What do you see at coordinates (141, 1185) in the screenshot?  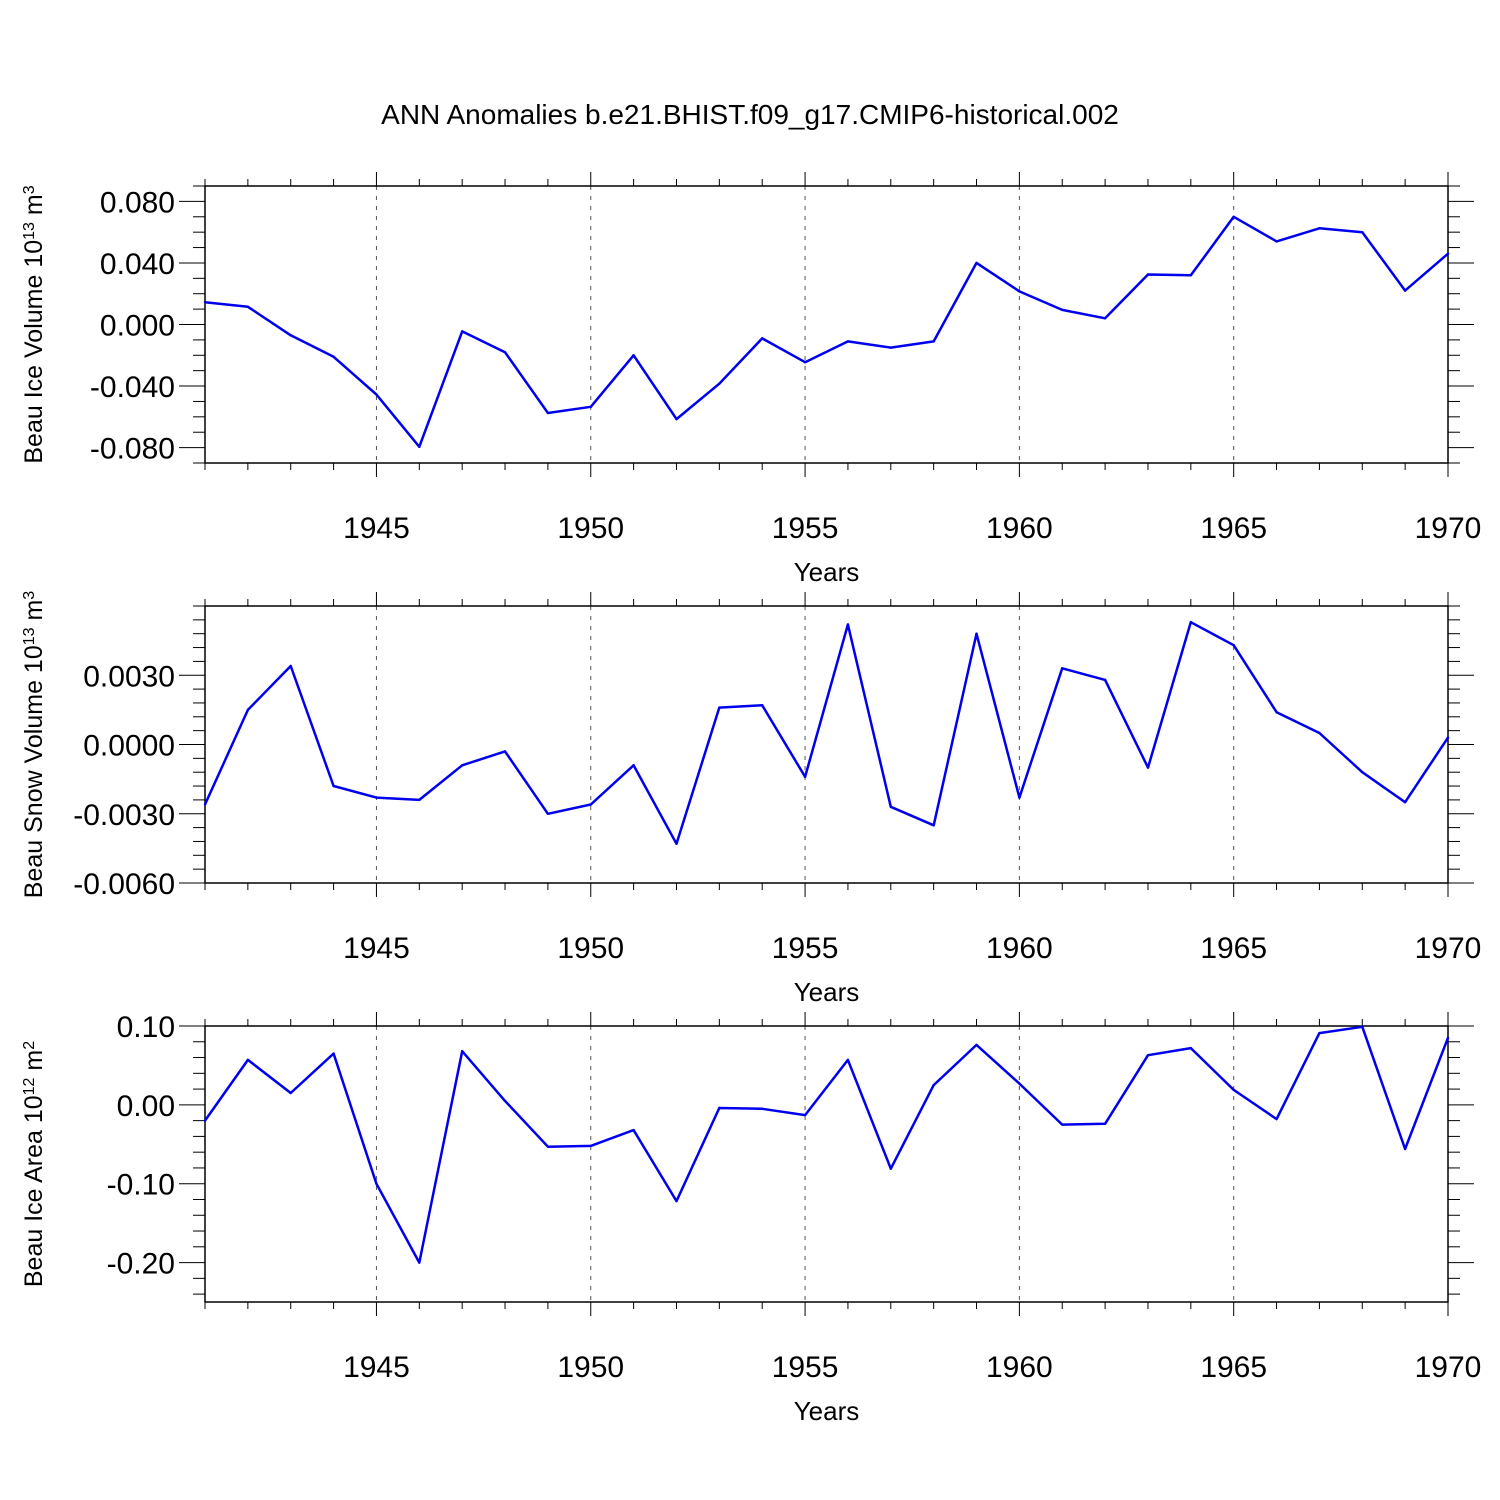 I see `y-tick-label: -0.10` at bounding box center [141, 1185].